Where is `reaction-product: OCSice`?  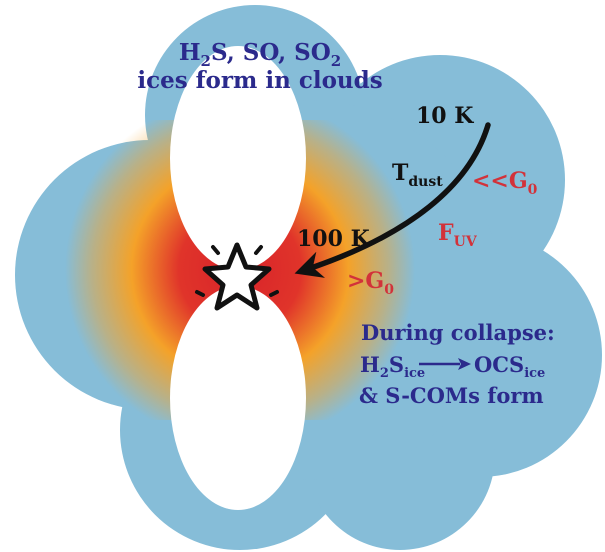 reaction-product: OCSice is located at coordinates (509, 366).